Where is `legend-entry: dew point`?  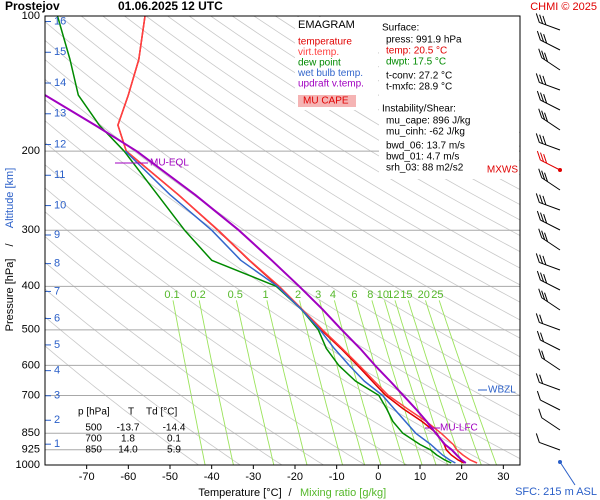
legend-entry: dew point is located at coordinates (319, 63).